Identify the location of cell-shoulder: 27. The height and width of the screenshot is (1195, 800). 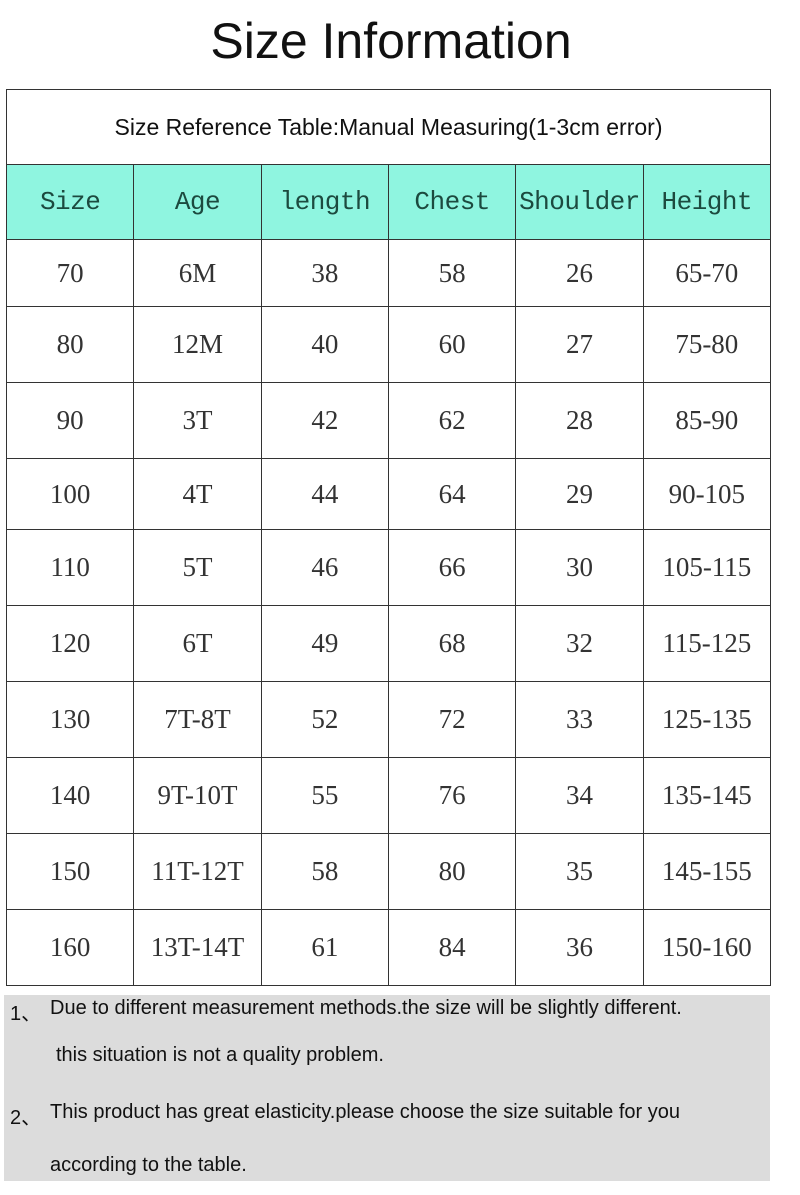
(579, 344).